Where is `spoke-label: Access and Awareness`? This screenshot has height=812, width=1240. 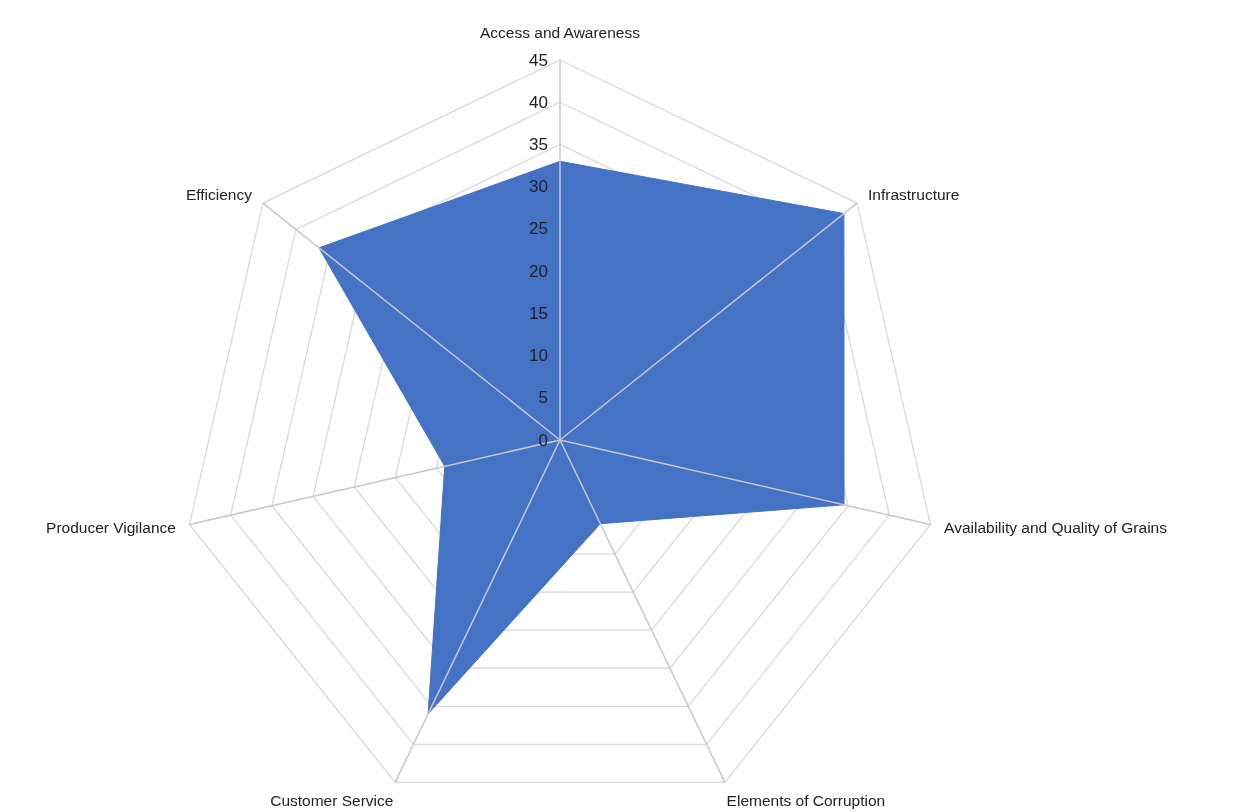 spoke-label: Access and Awareness is located at coordinates (560, 32).